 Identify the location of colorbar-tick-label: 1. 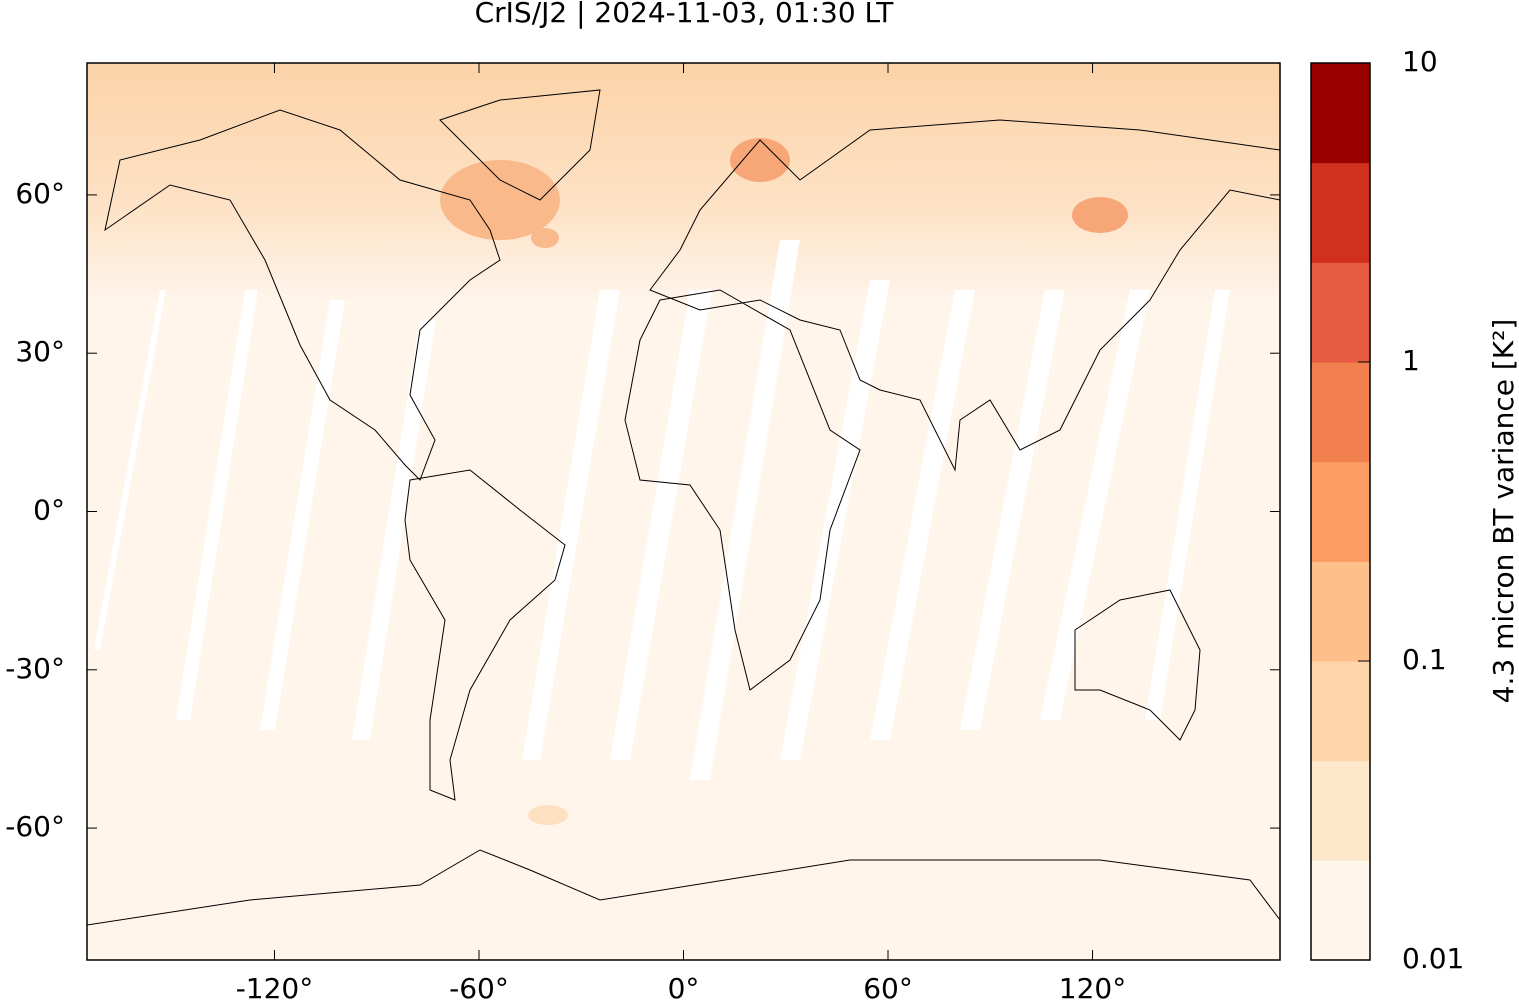
(1411, 360).